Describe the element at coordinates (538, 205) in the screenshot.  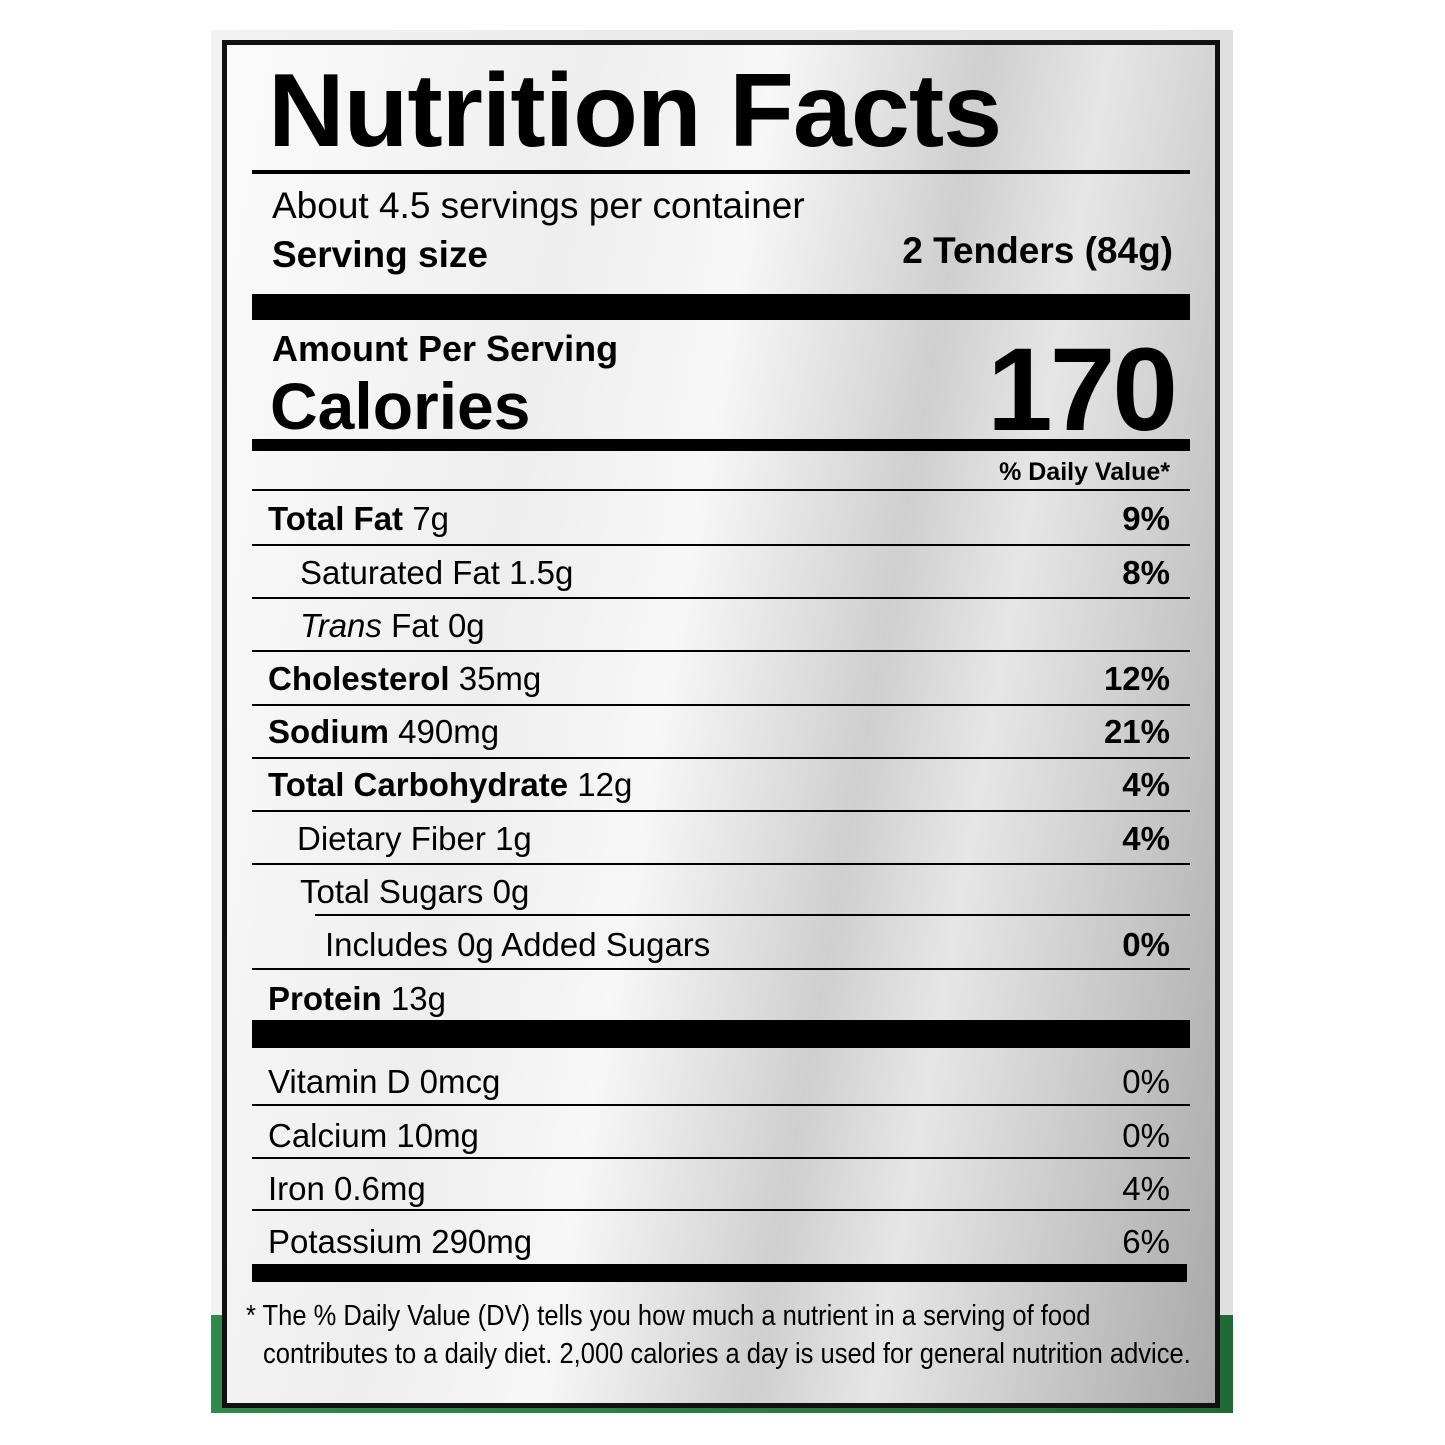
I see `servings-per-container: About 4.5 servings per container` at that location.